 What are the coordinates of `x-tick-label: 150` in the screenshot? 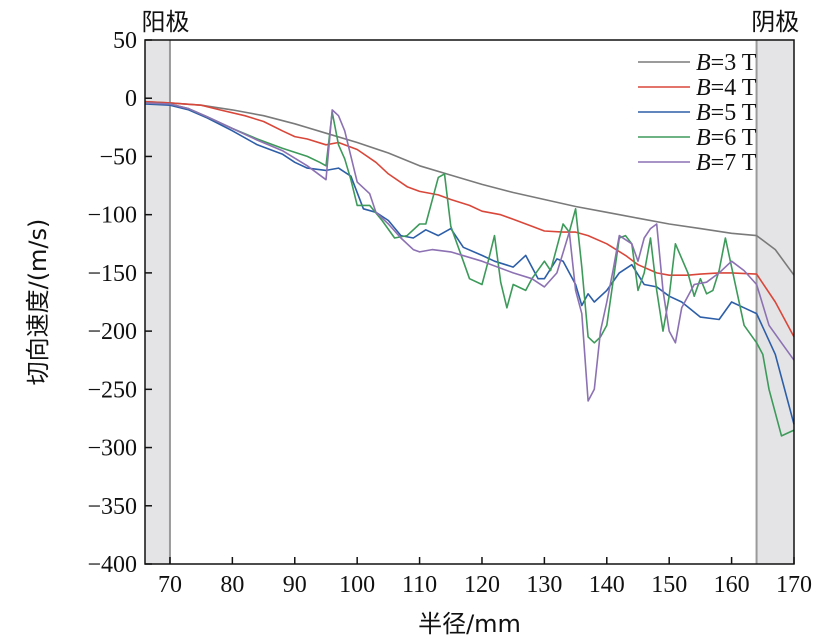 It's located at (669, 585).